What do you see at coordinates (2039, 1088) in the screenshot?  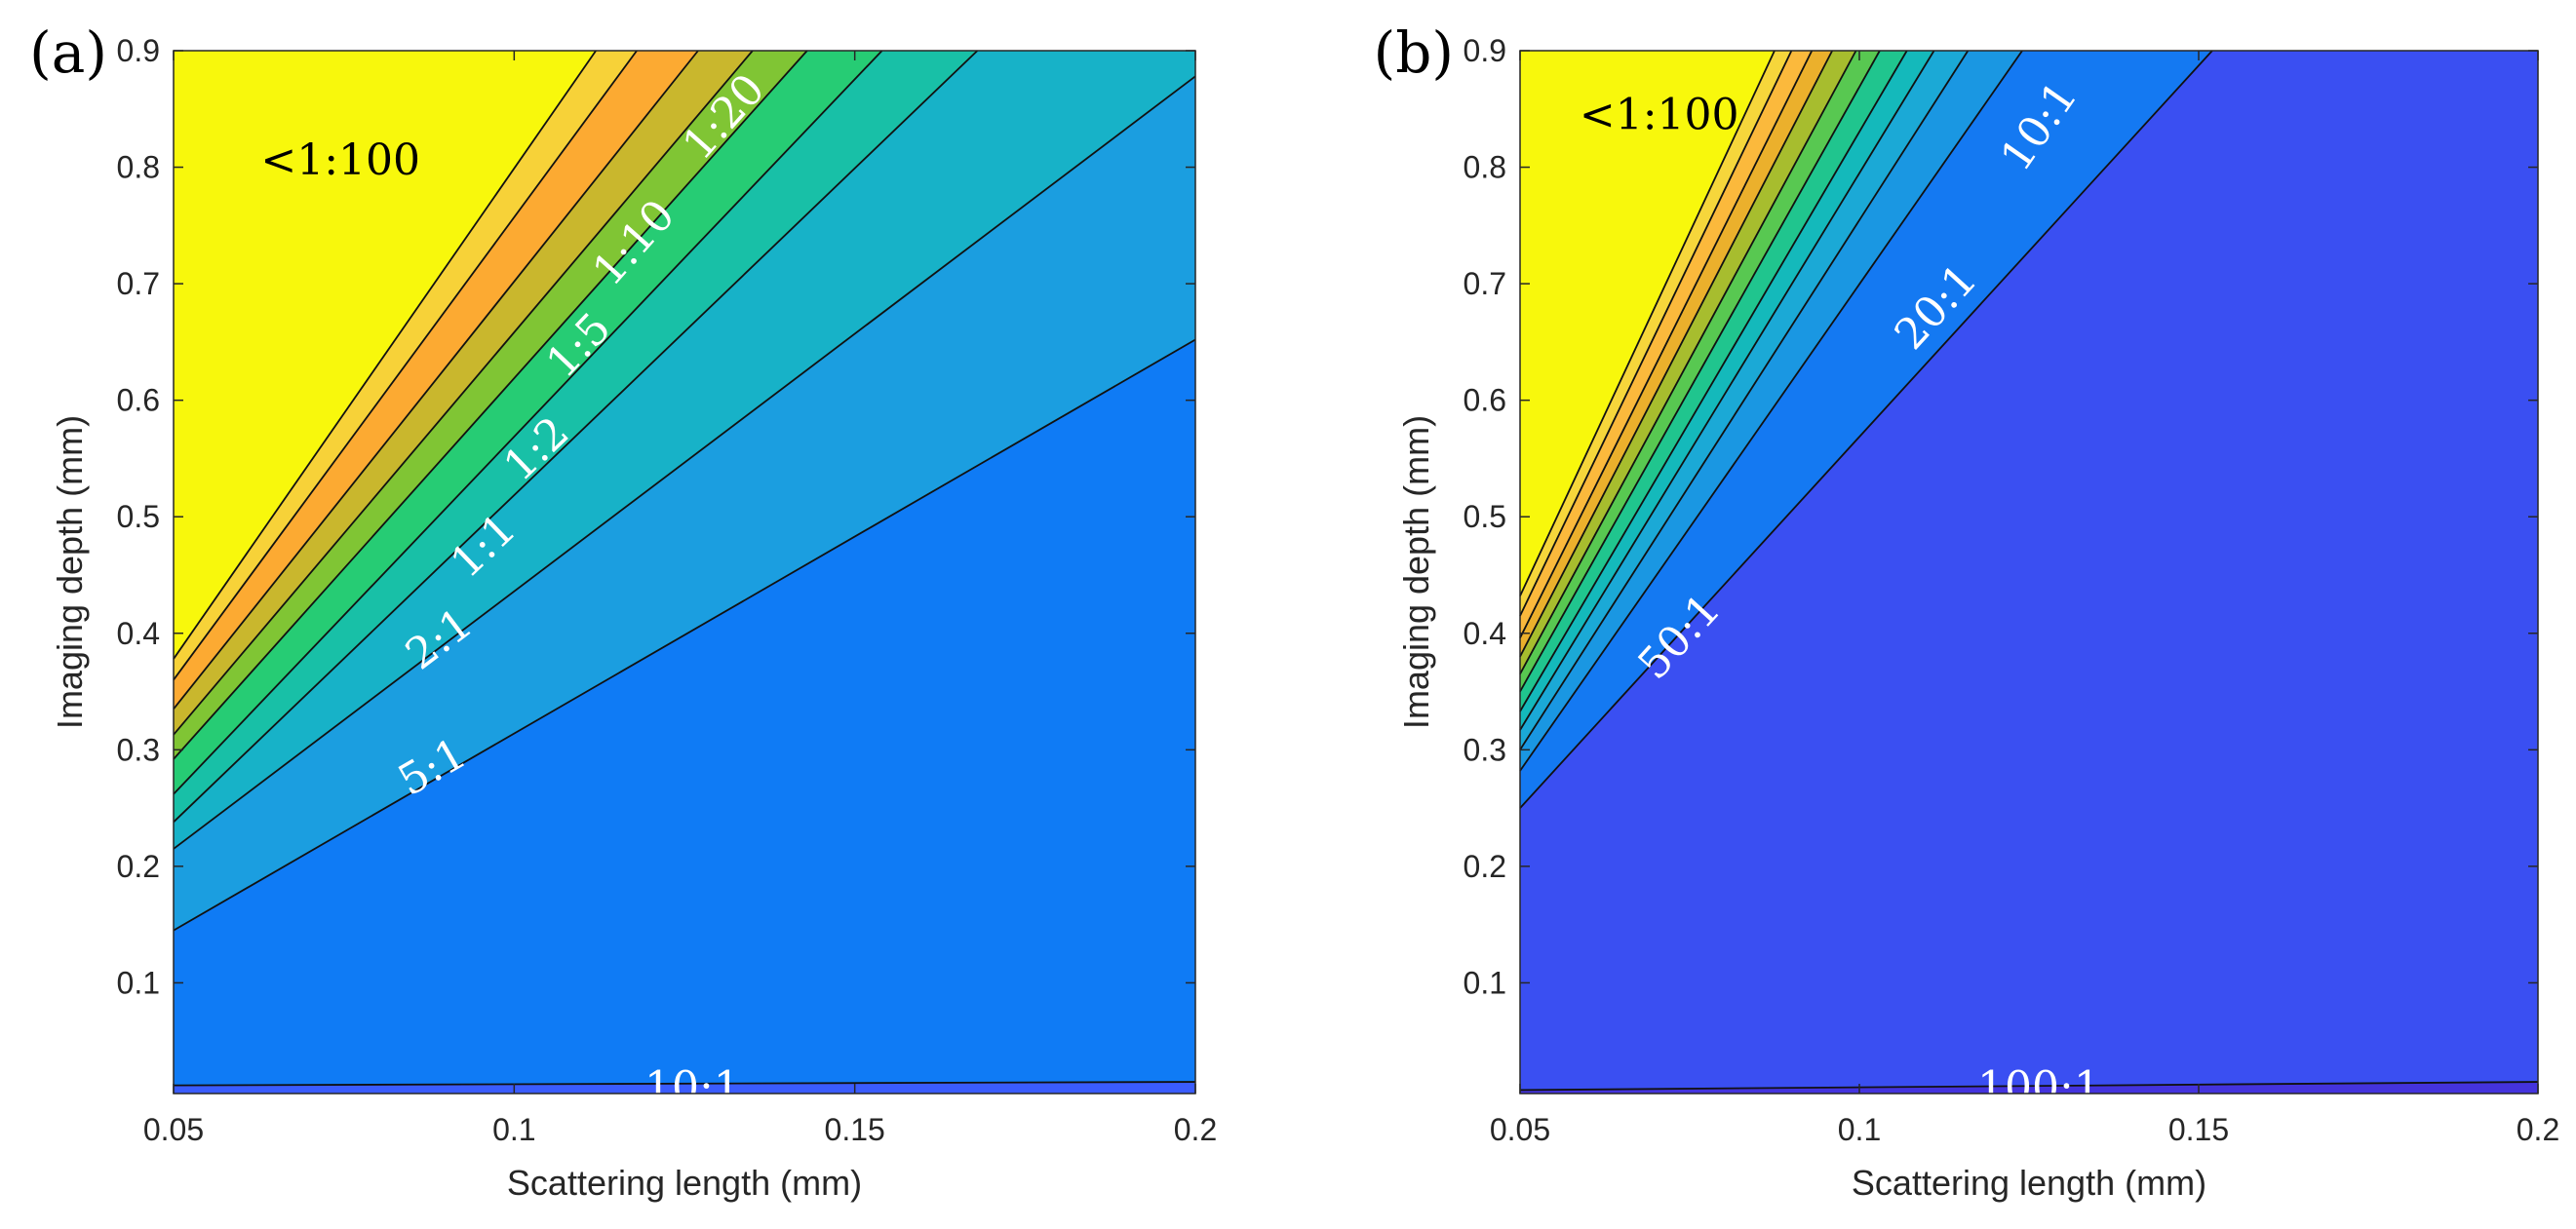 I see `contour-level-label: 100:1` at bounding box center [2039, 1088].